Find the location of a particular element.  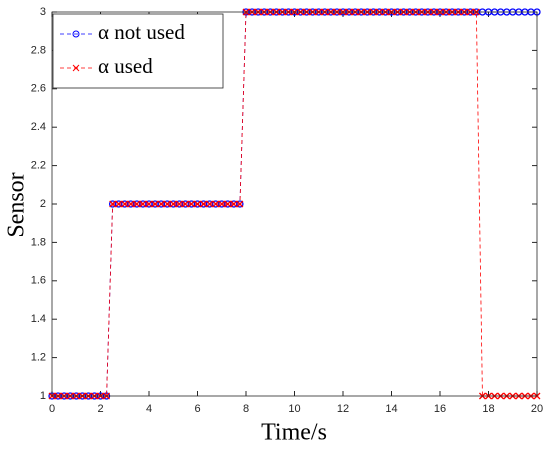

x-tick-label: 12 is located at coordinates (343, 409).